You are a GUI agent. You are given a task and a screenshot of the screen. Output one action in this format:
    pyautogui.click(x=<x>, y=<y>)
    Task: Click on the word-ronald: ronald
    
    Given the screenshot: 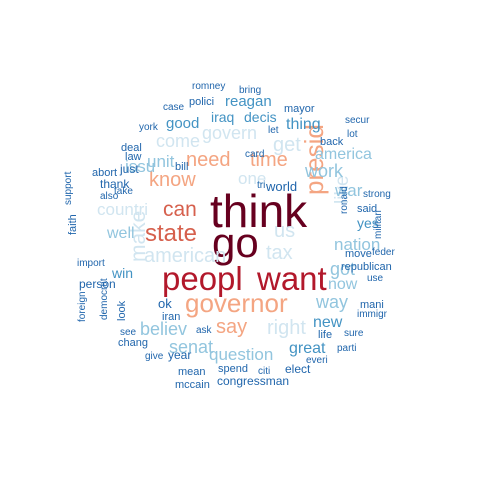 What is the action you would take?
    pyautogui.click(x=344, y=200)
    